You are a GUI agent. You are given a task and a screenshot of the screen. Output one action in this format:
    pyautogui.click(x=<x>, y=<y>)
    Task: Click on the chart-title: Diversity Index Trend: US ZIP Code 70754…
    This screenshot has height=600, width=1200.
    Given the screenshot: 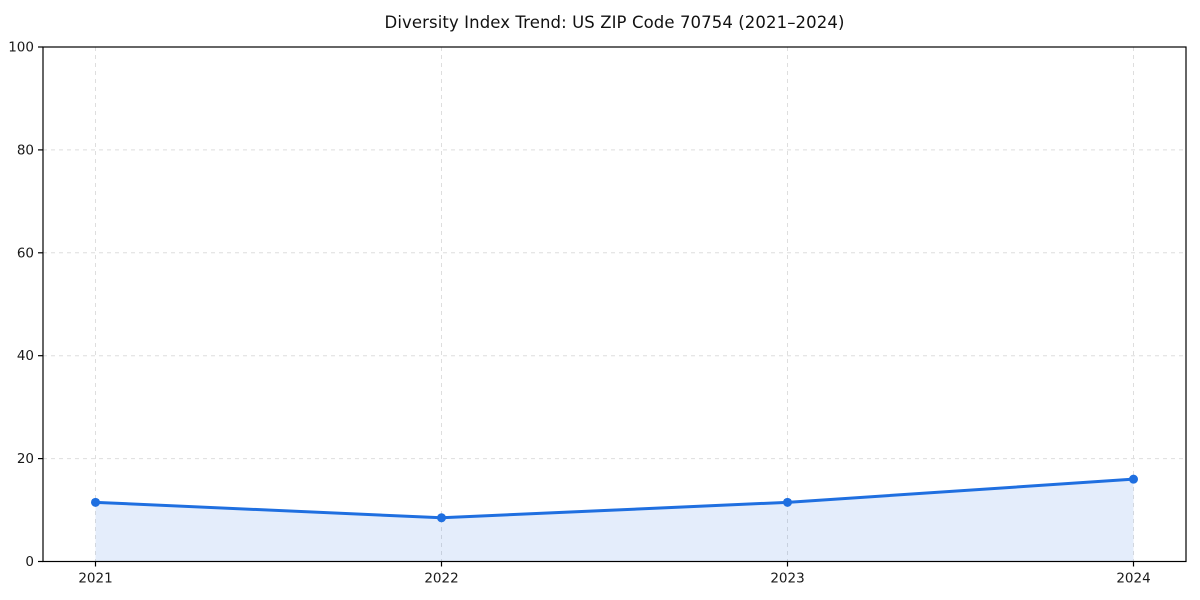 What is the action you would take?
    pyautogui.click(x=614, y=22)
    